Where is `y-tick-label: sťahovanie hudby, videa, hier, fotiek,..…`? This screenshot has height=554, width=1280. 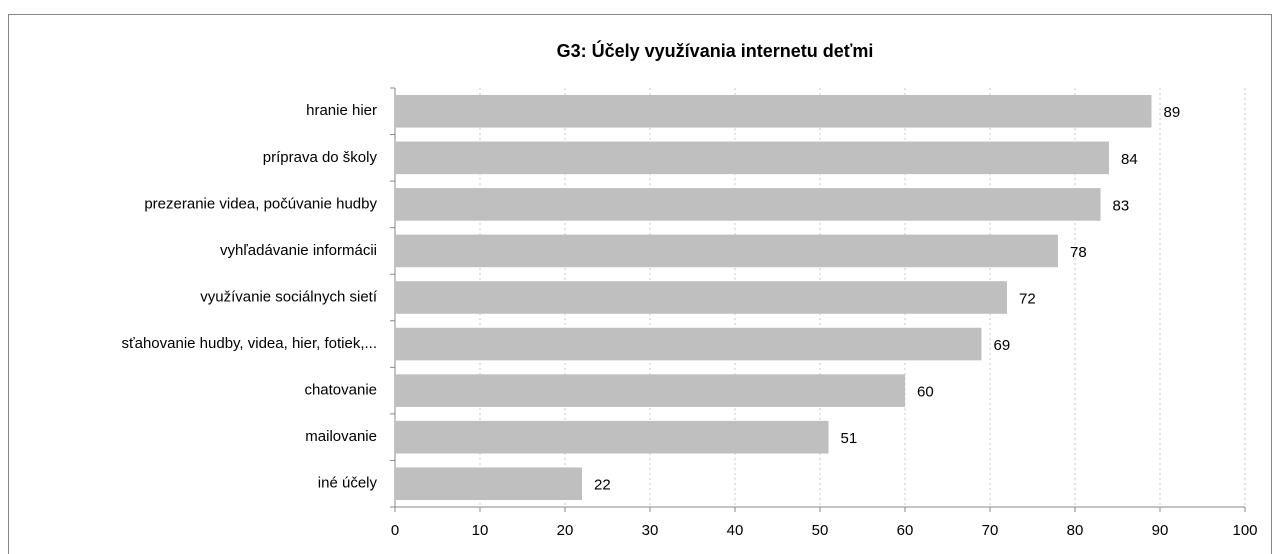 y-tick-label: sťahovanie hudby, videa, hier, fotiek,..… is located at coordinates (249, 343).